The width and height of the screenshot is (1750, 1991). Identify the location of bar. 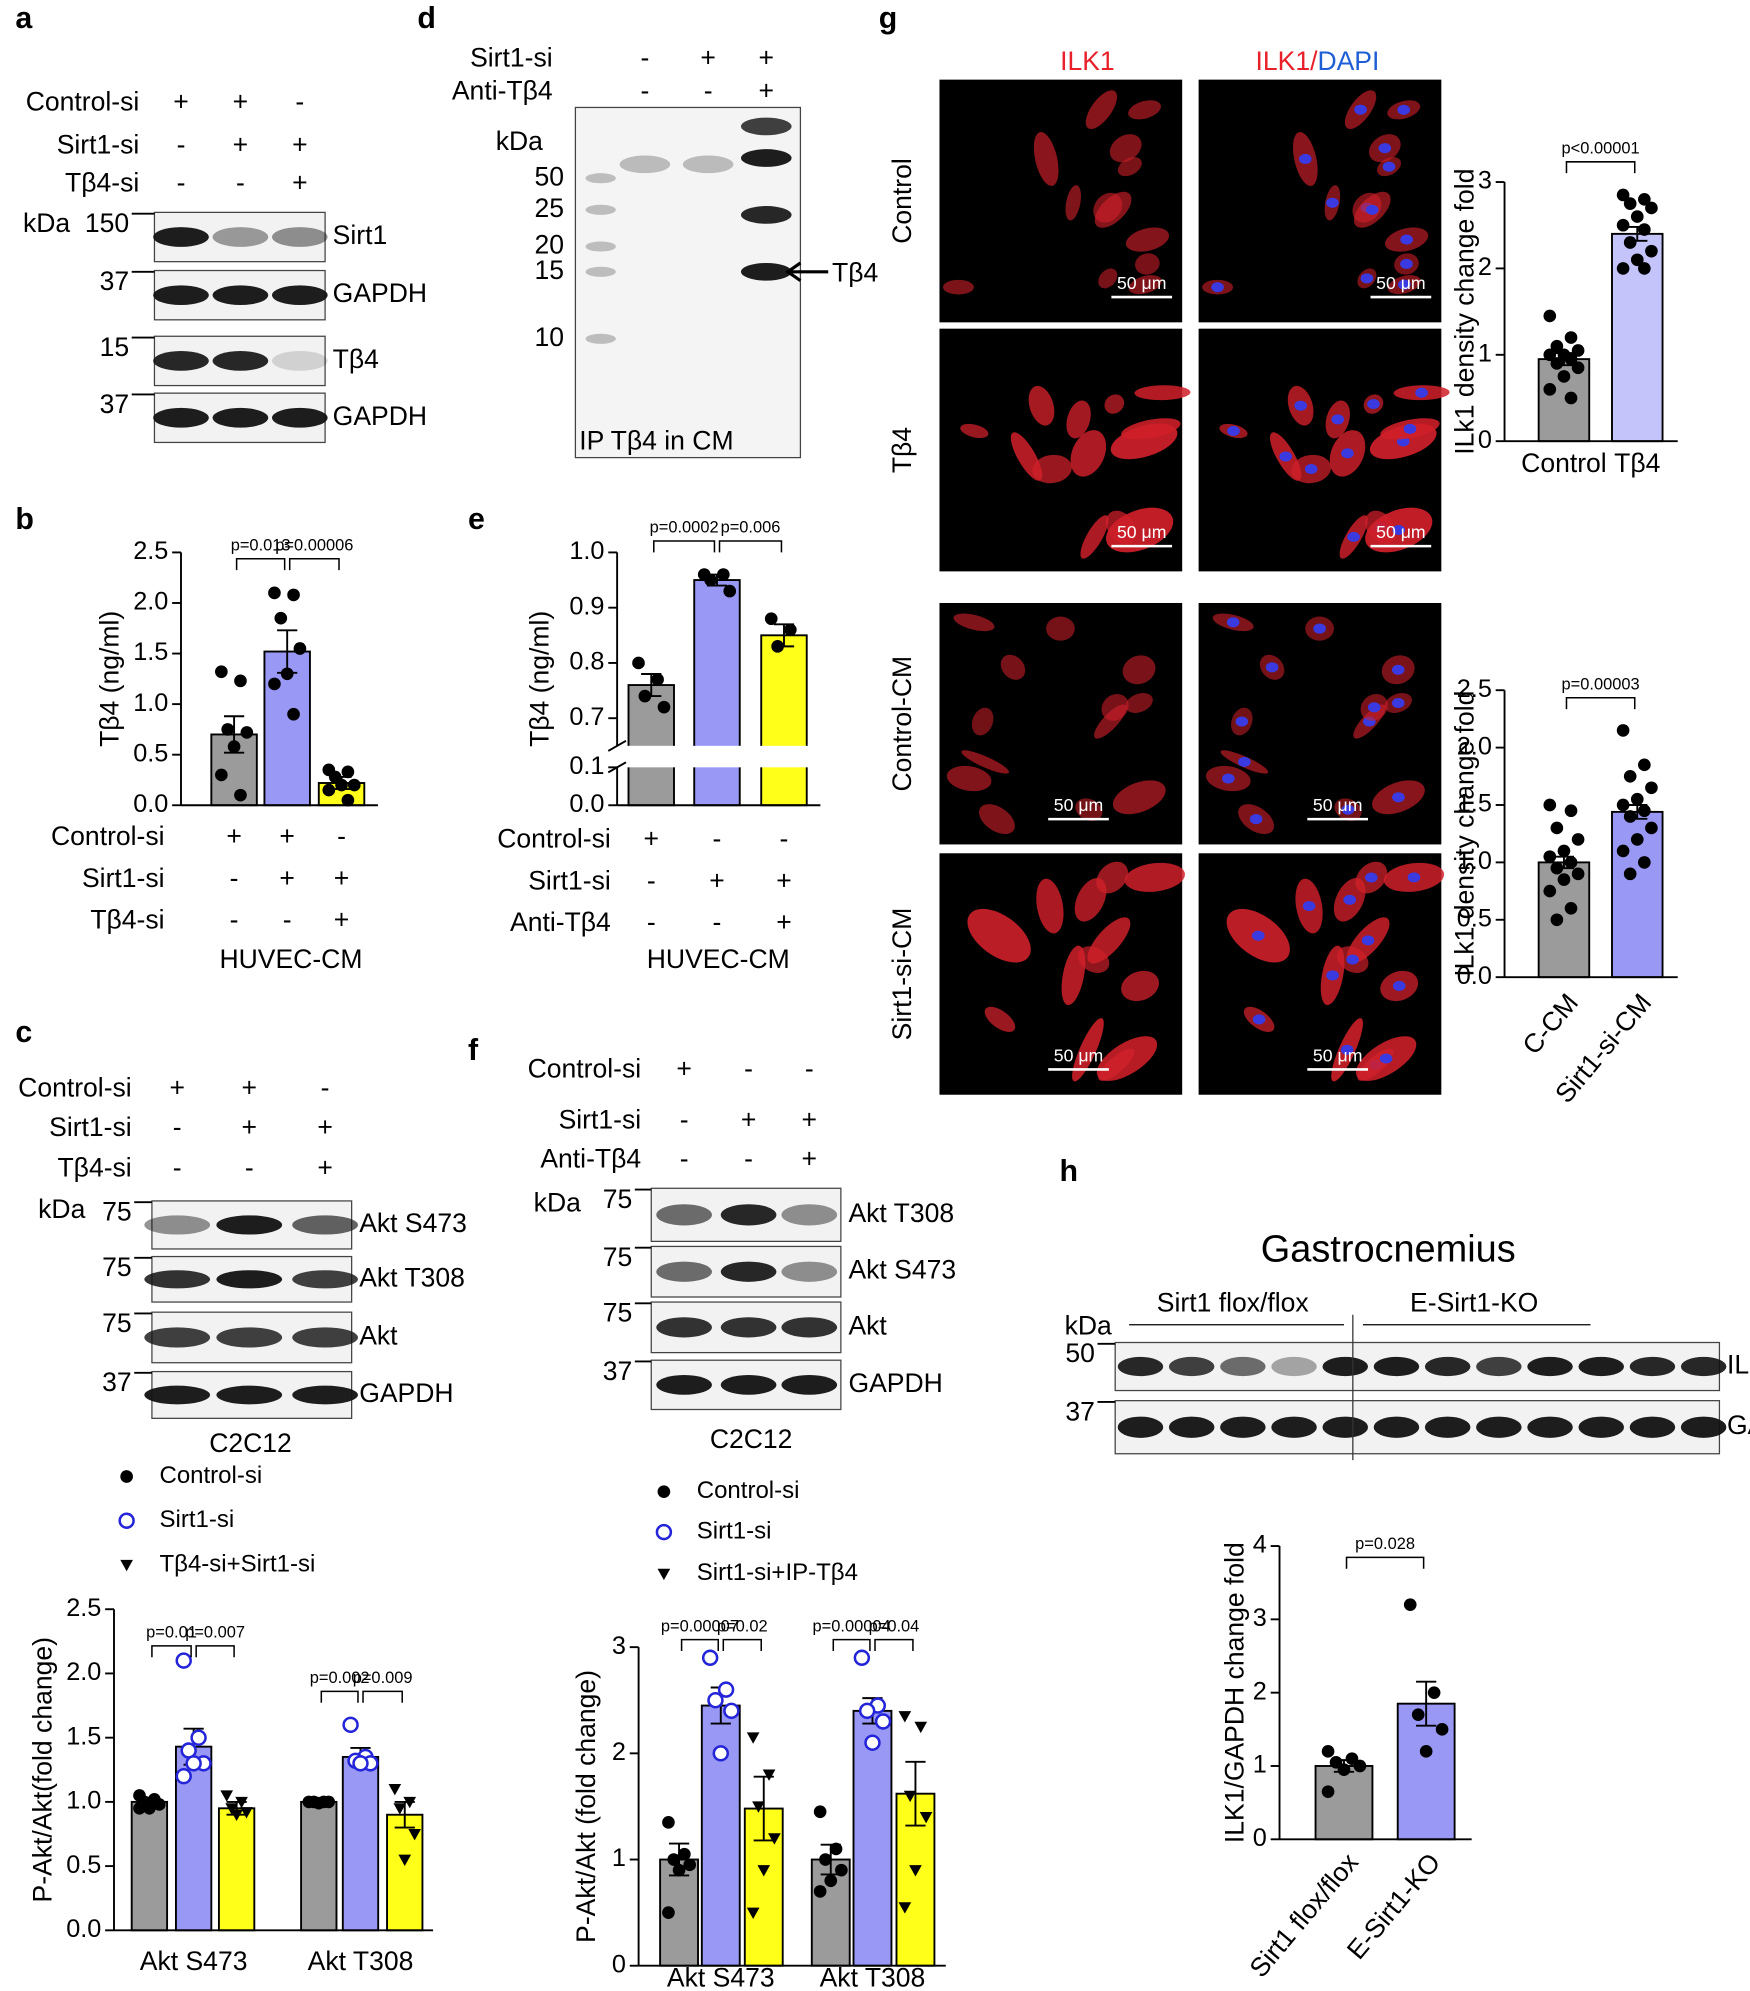
(319, 1866).